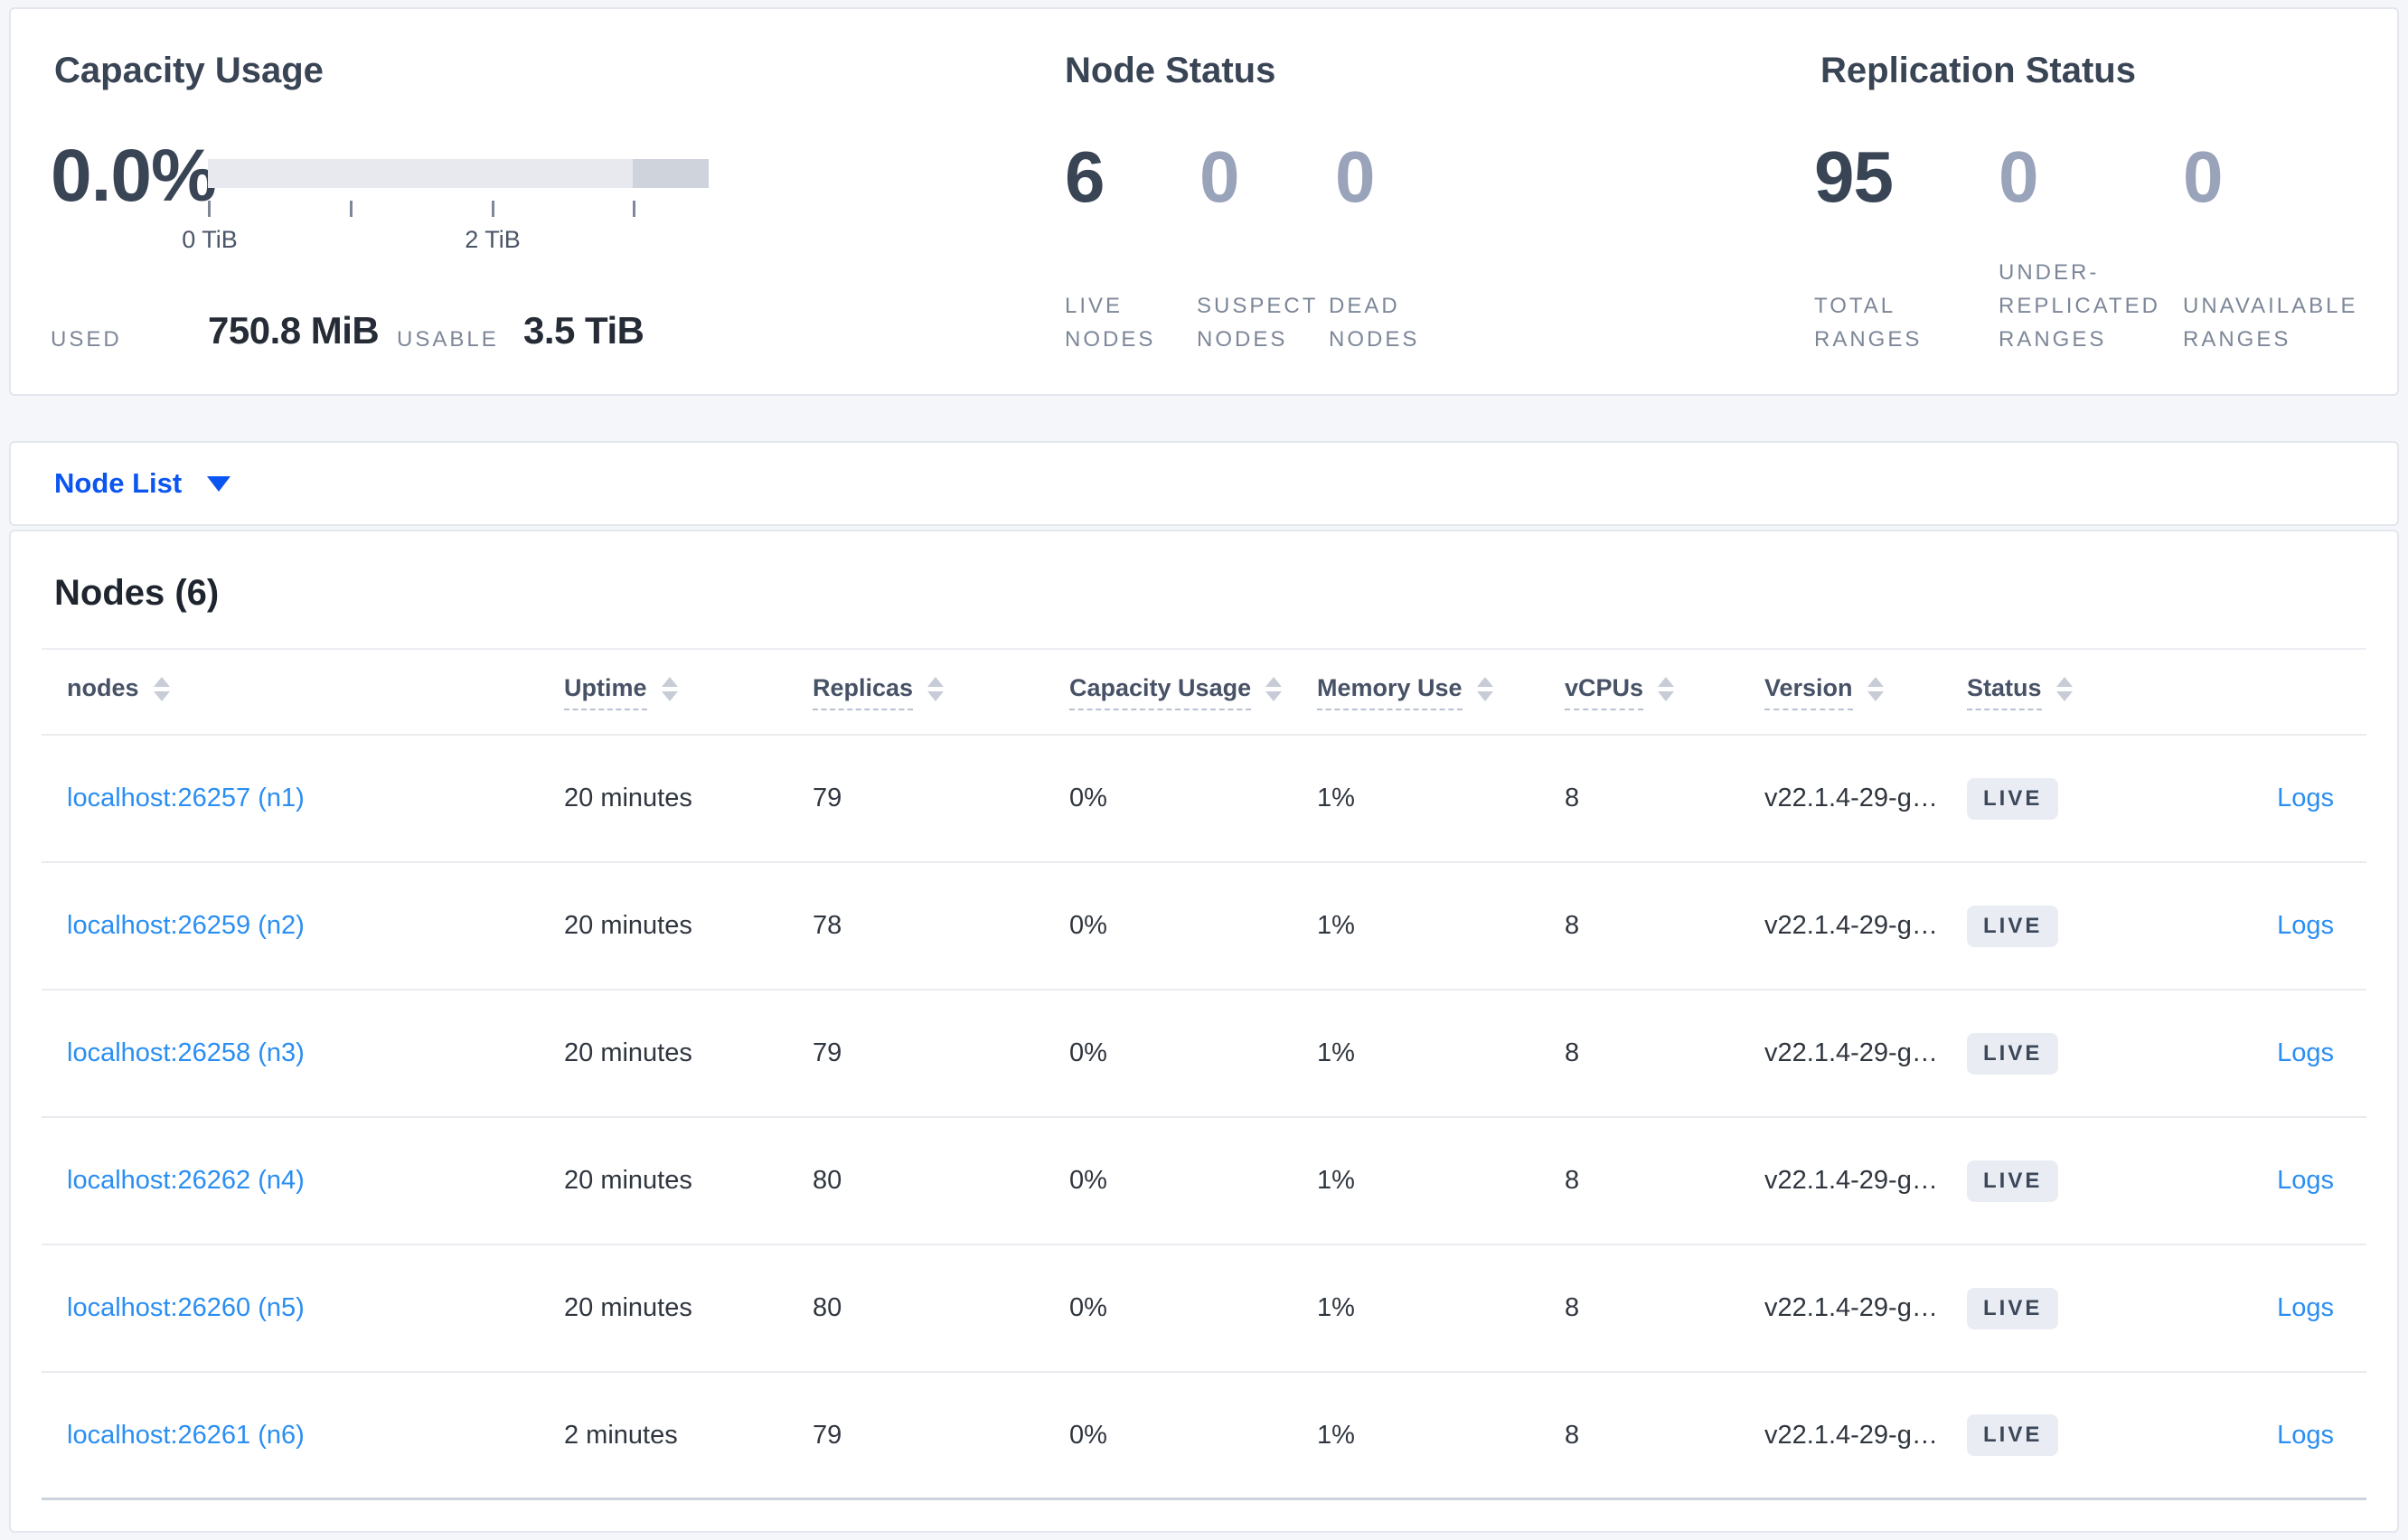  What do you see at coordinates (1355, 176) in the screenshot?
I see `dead-nodes-count: 0` at bounding box center [1355, 176].